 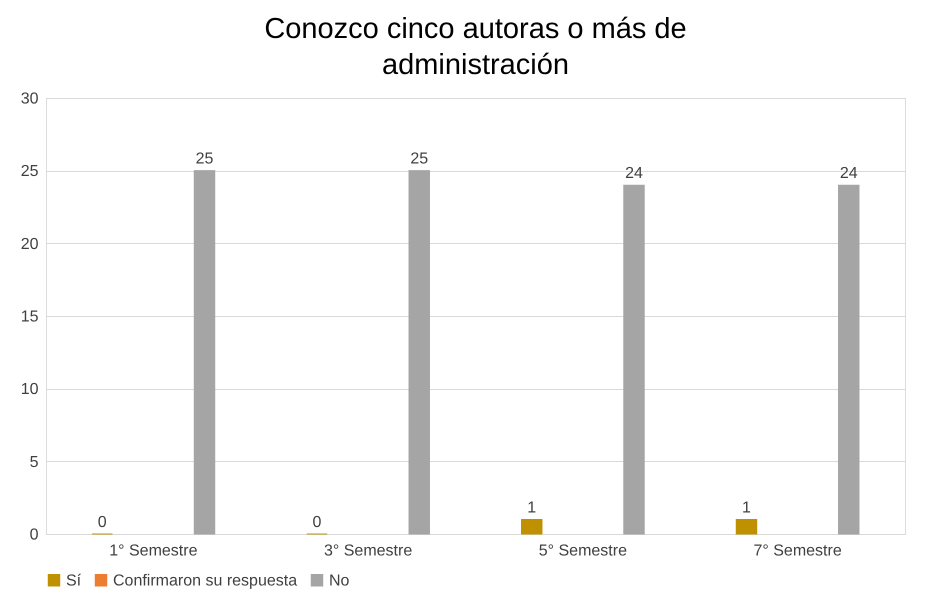 I want to click on legend-label: Confirmaron su respuesta, so click(x=205, y=581).